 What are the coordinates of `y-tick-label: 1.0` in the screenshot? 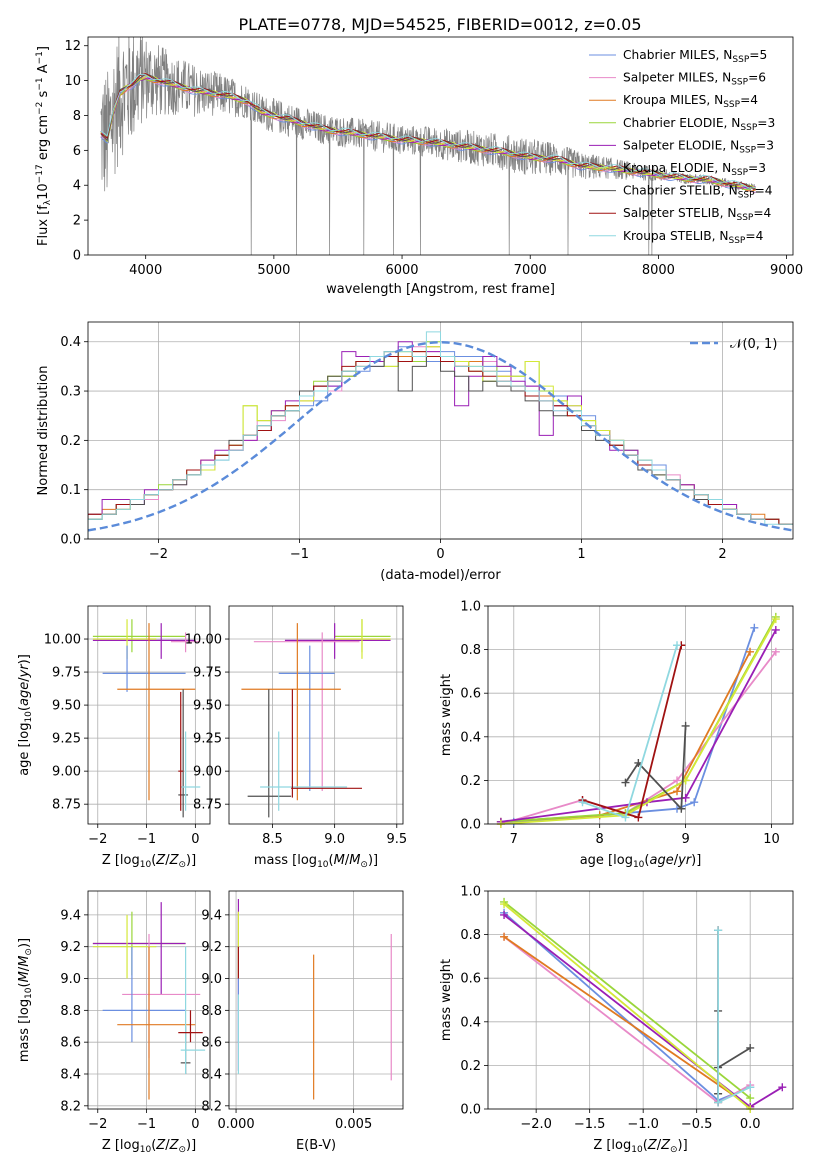 It's located at (470, 892).